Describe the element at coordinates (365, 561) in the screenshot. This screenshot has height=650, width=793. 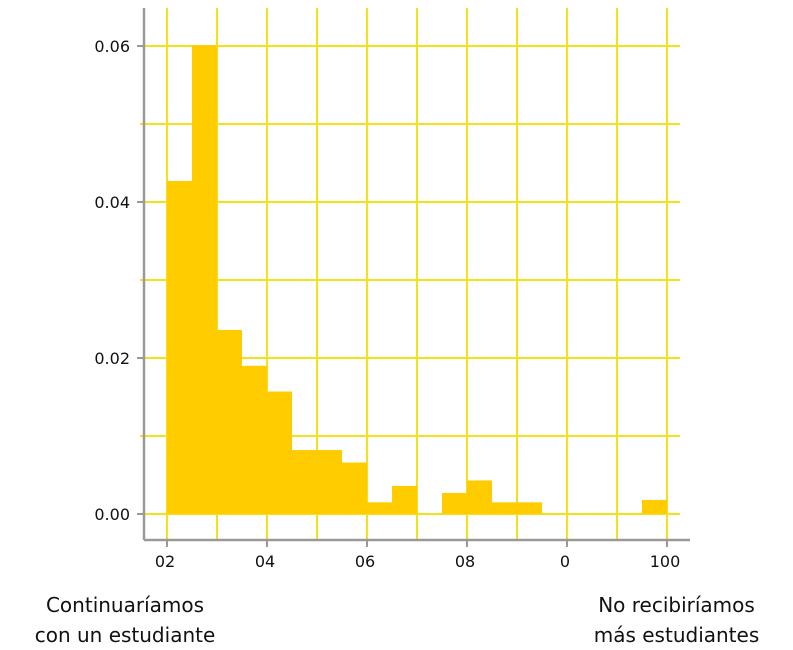
I see `x-tick-label: 06` at that location.